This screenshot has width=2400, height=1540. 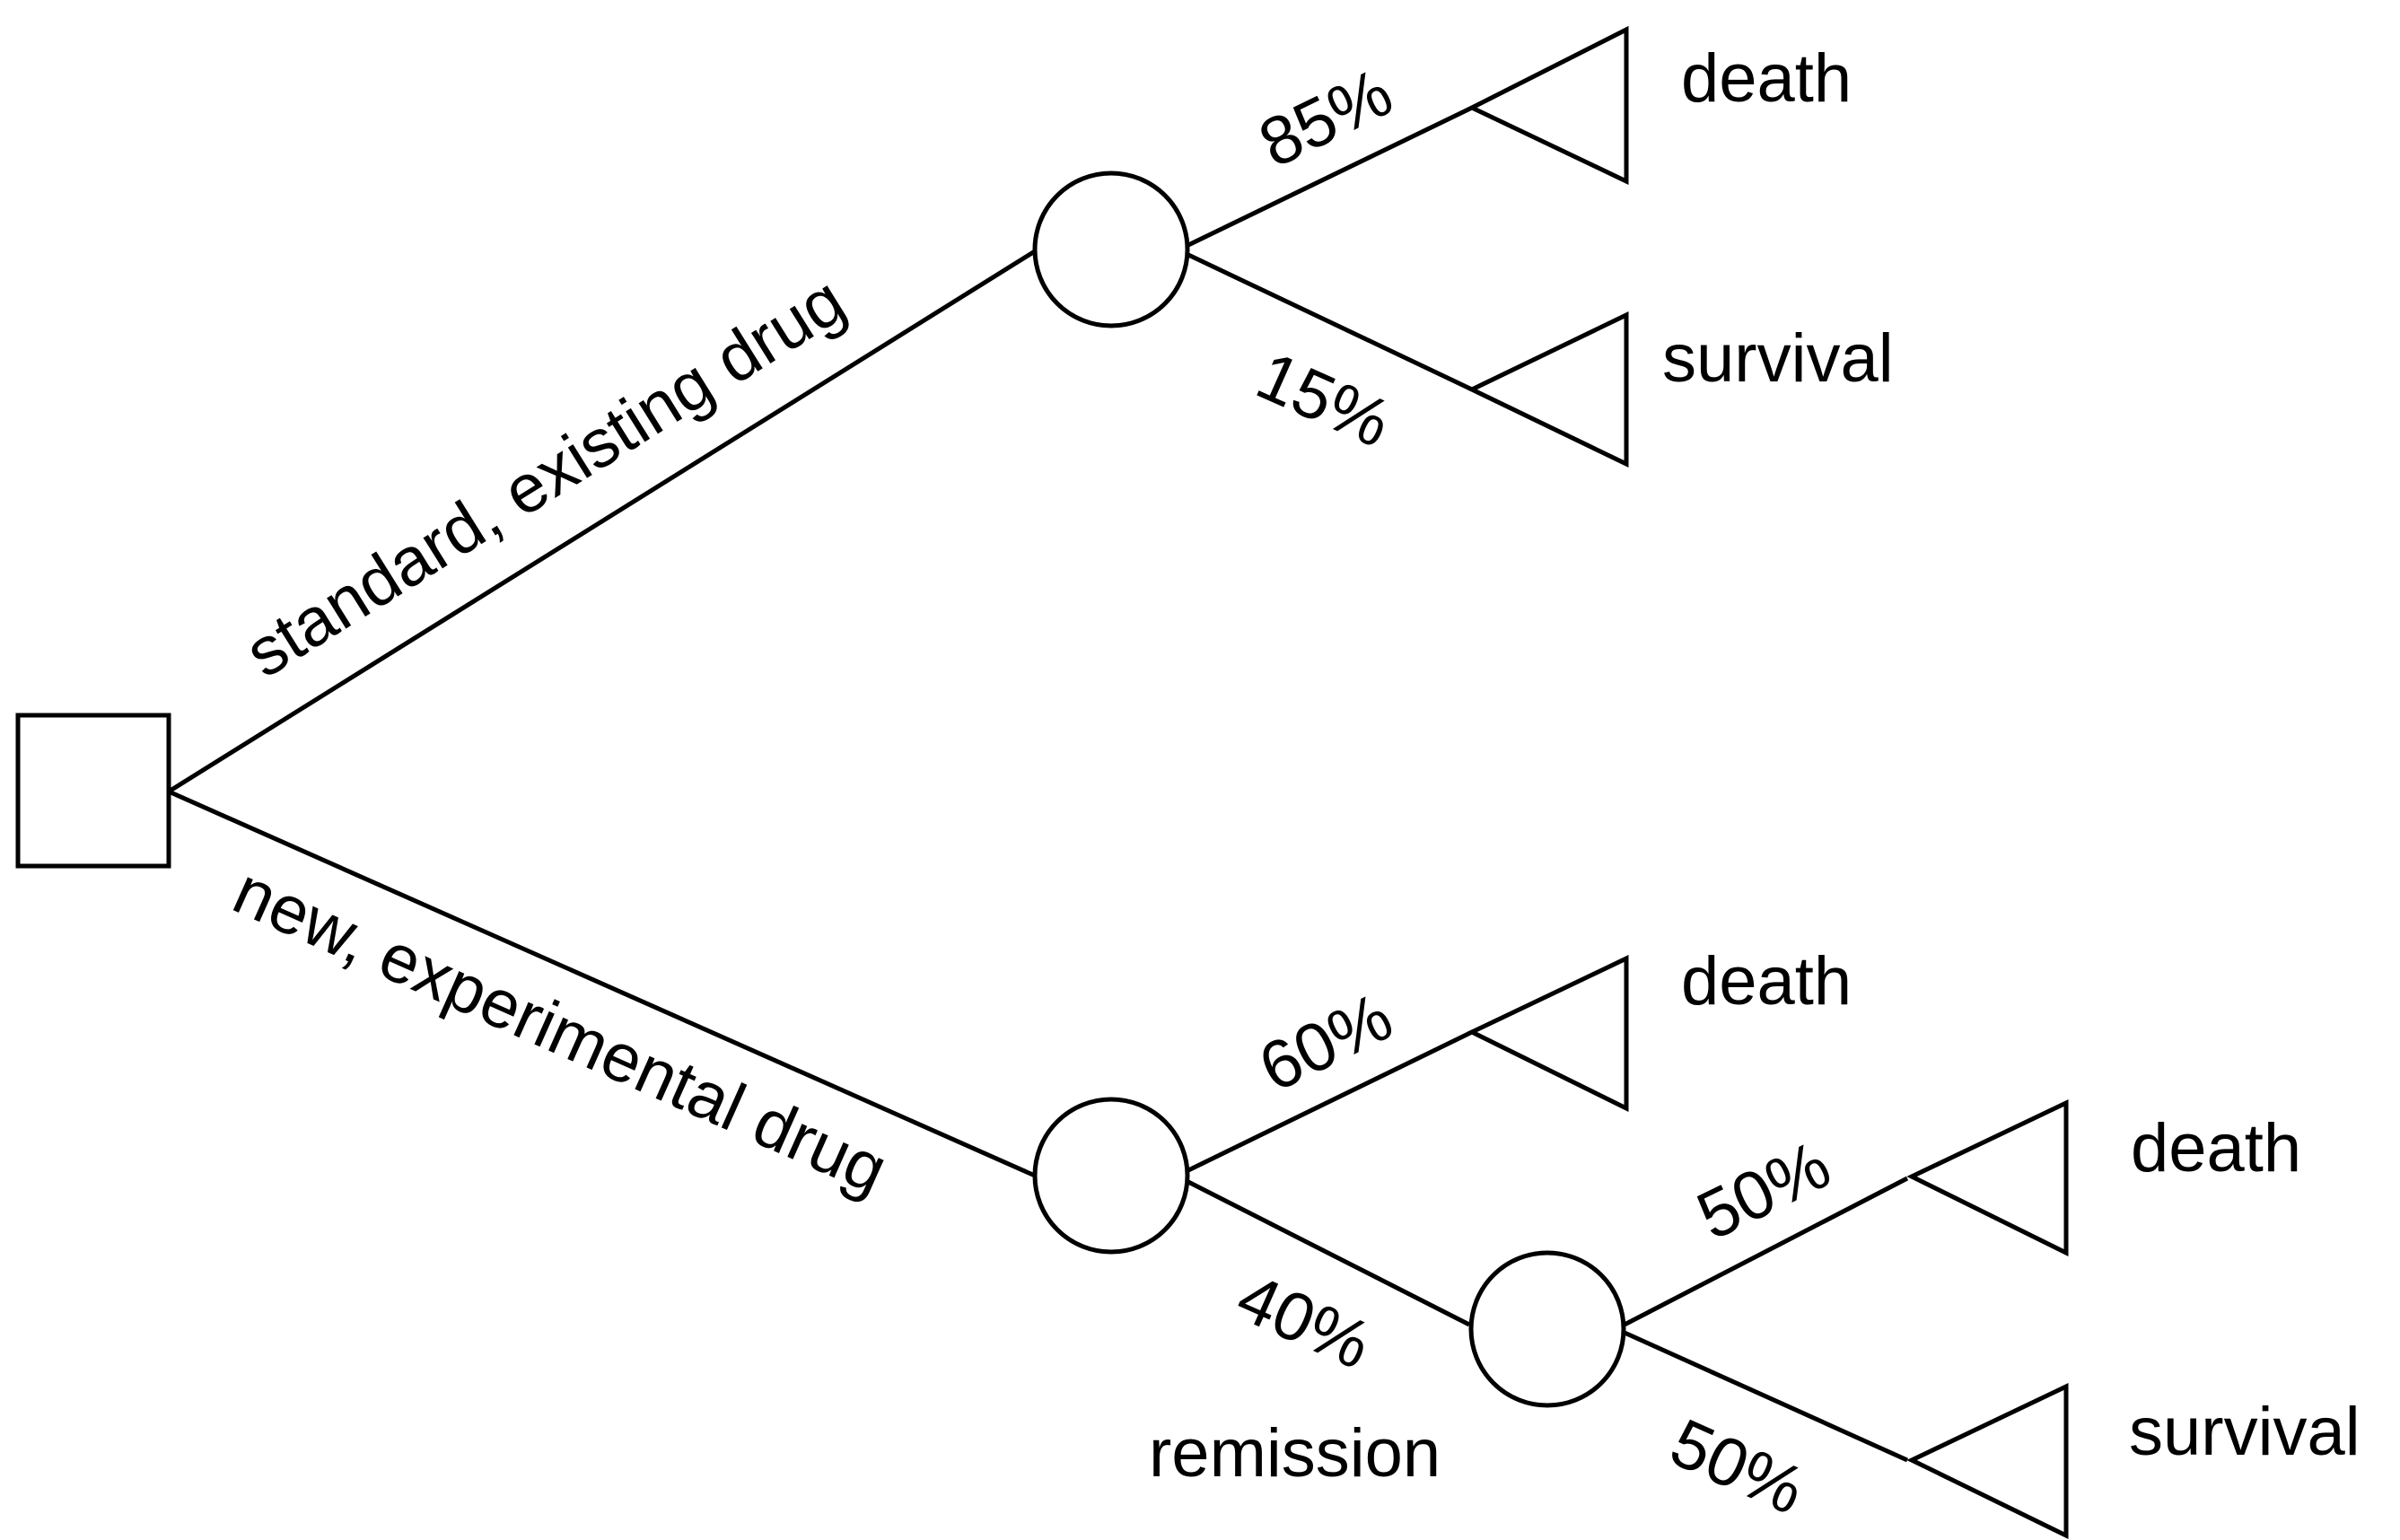 What do you see at coordinates (1767, 981) in the screenshot?
I see `outcome-label-experimental-death: death` at bounding box center [1767, 981].